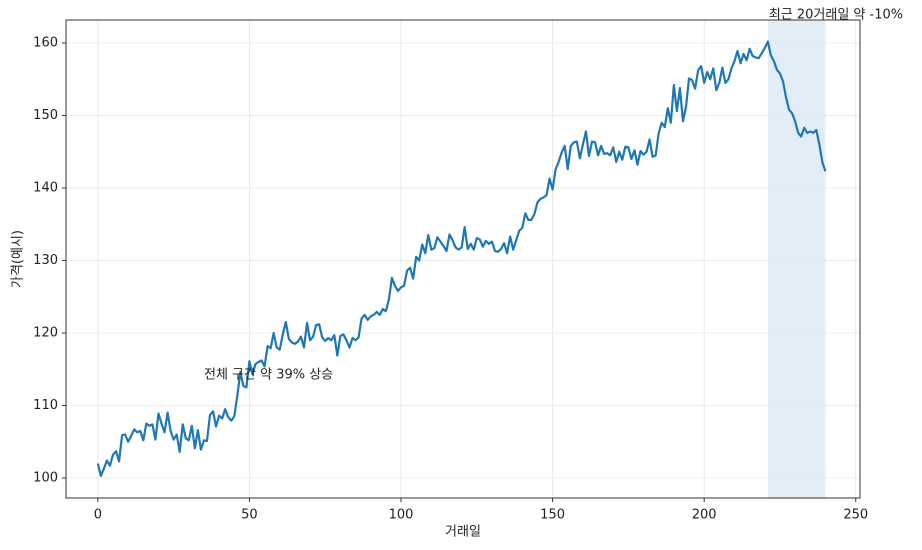  Describe the element at coordinates (18, 259) in the screenshot. I see `y-axis-label: 가격(예시)` at that location.